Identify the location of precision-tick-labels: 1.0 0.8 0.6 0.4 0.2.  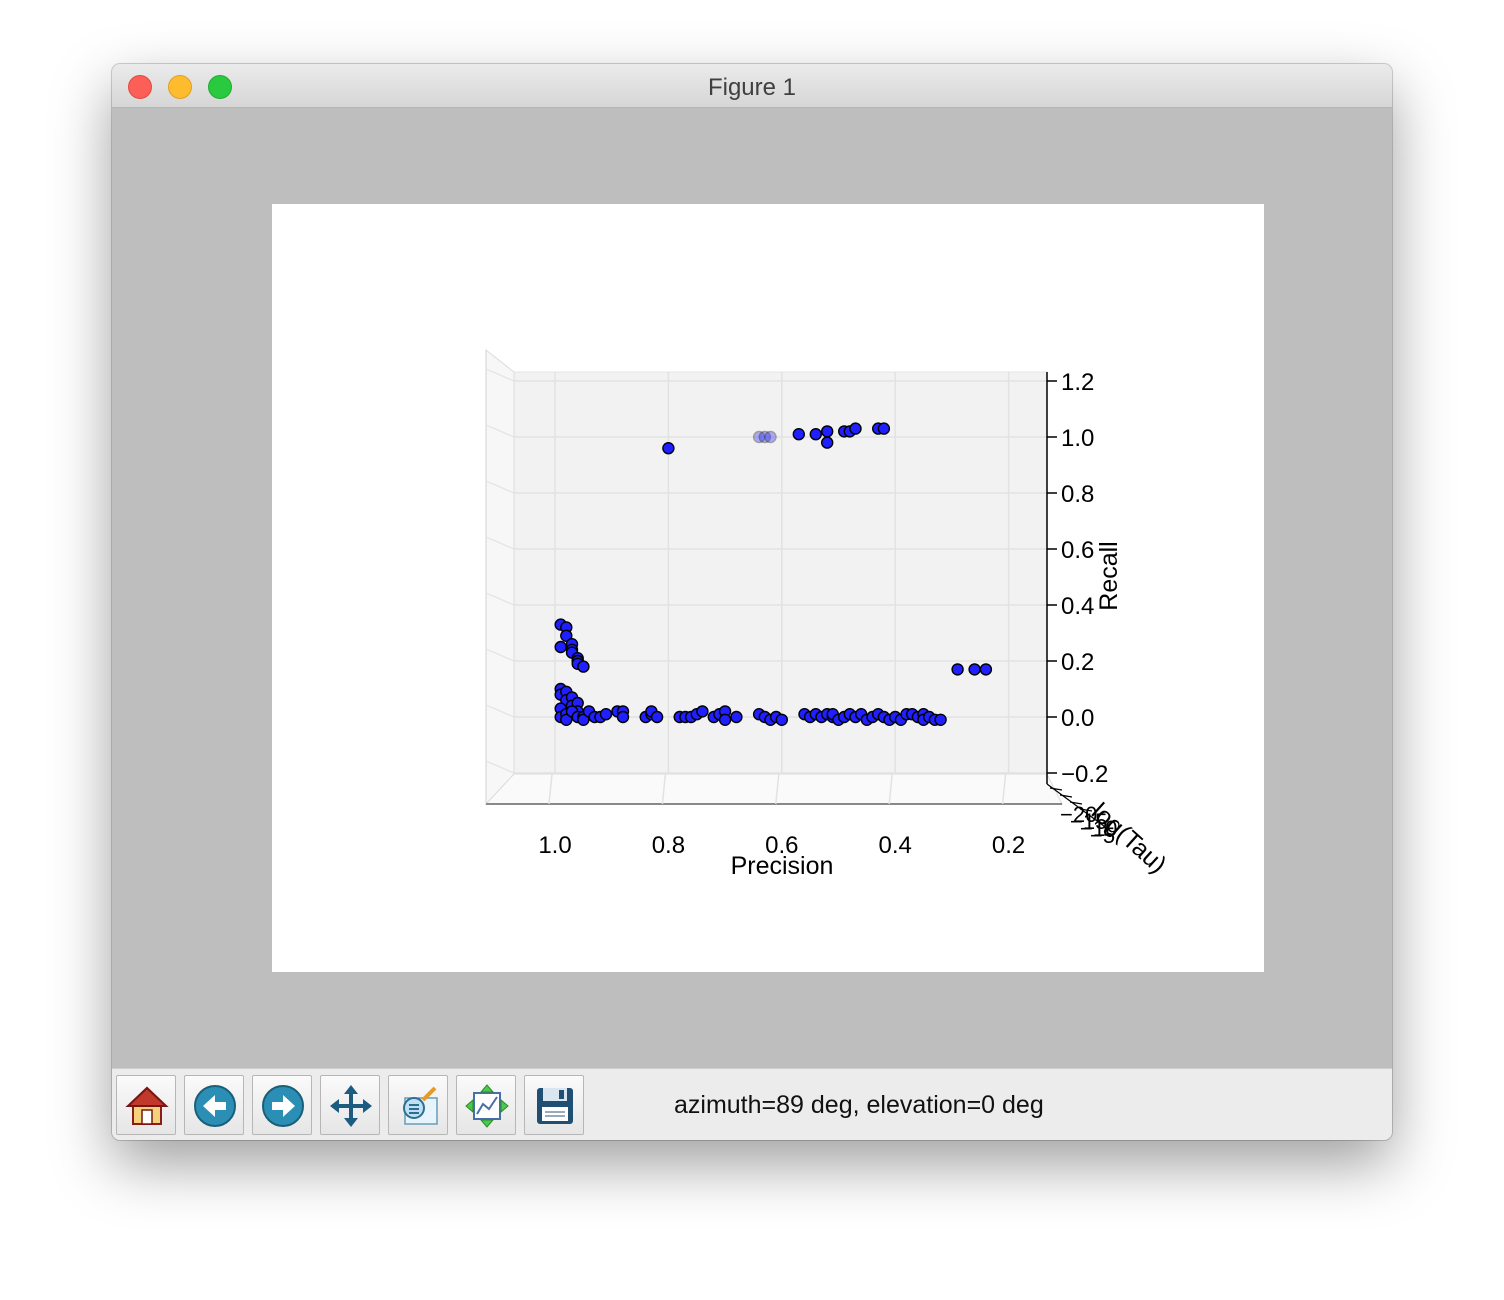
(781, 845).